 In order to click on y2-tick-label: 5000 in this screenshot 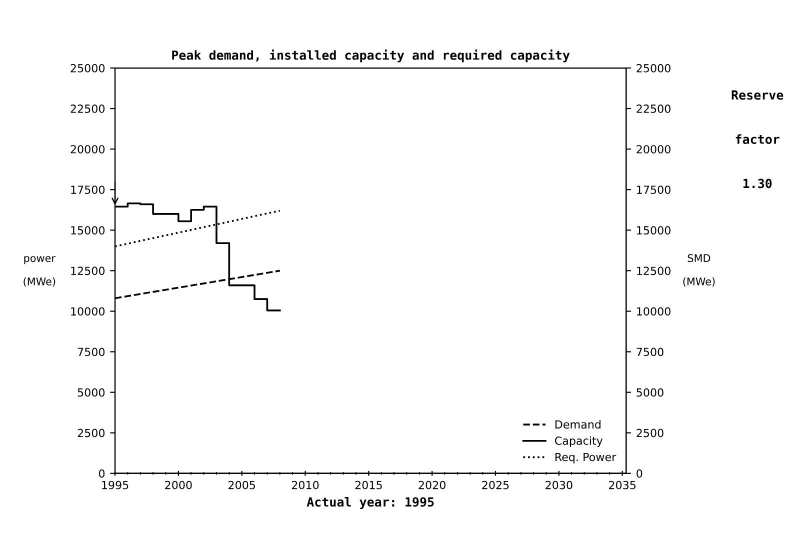, I will do `click(650, 392)`.